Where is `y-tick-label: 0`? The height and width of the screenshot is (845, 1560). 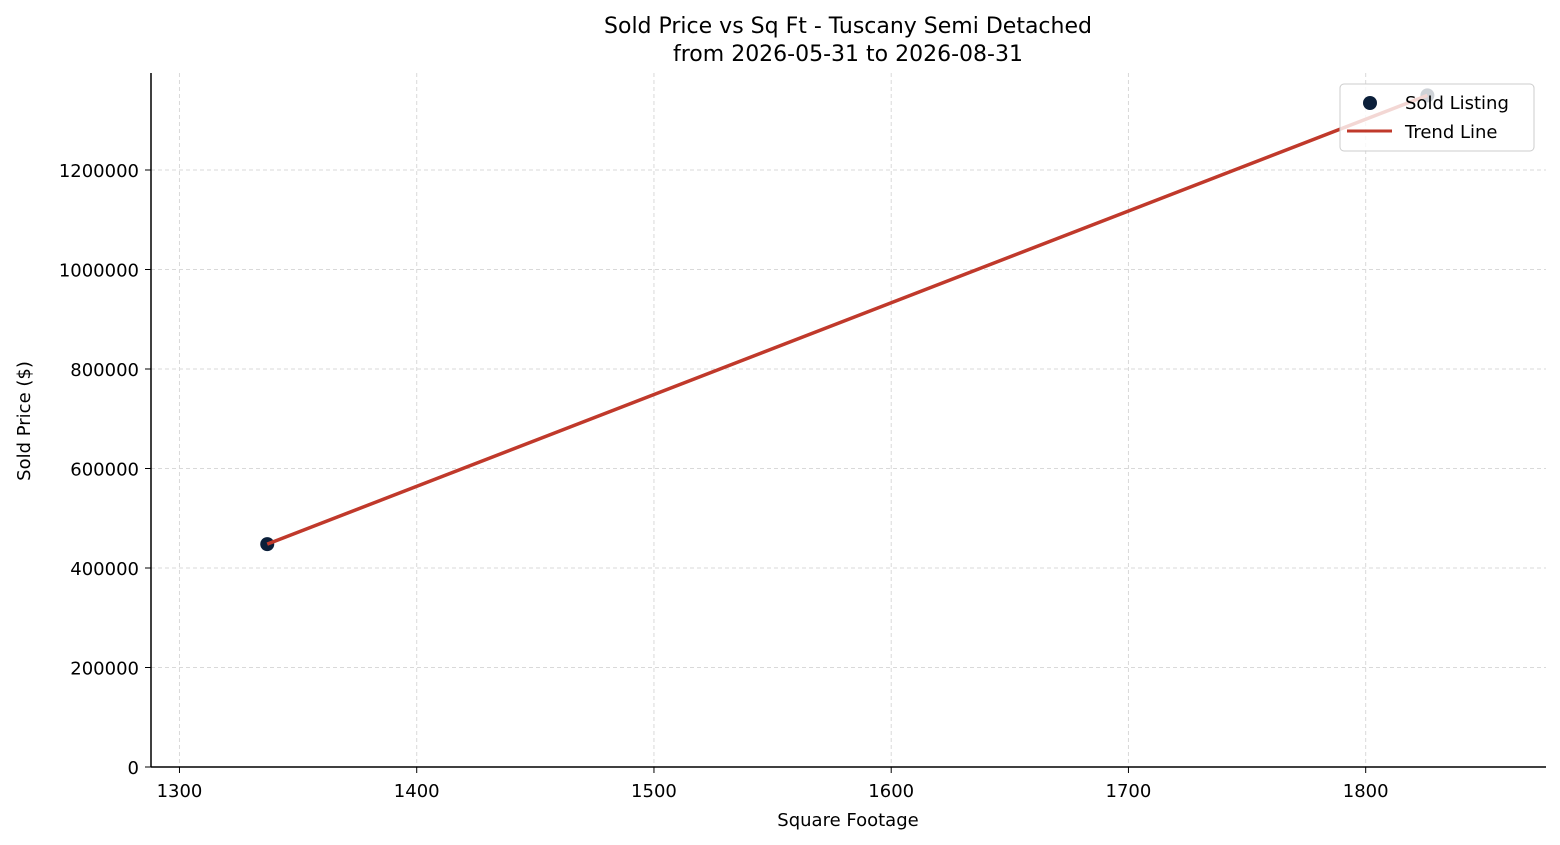
y-tick-label: 0 is located at coordinates (133, 768).